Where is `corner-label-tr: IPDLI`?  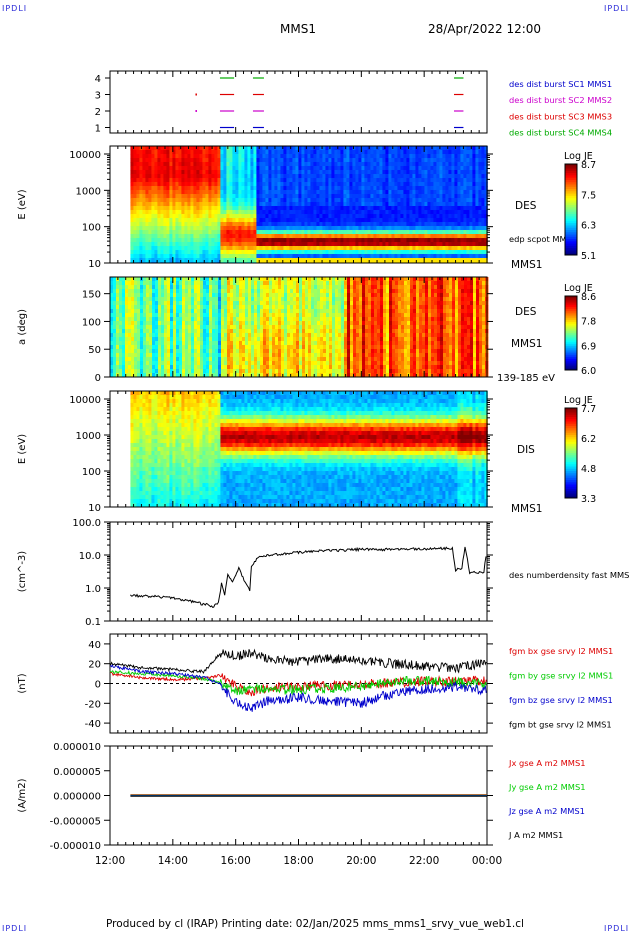
corner-label-tr: IPDLI is located at coordinates (617, 8).